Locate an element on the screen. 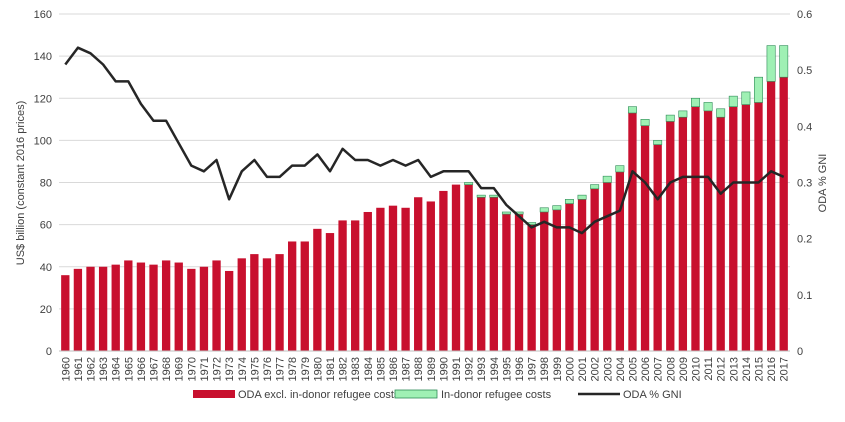  y-tick-label: 80 is located at coordinates (46, 184).